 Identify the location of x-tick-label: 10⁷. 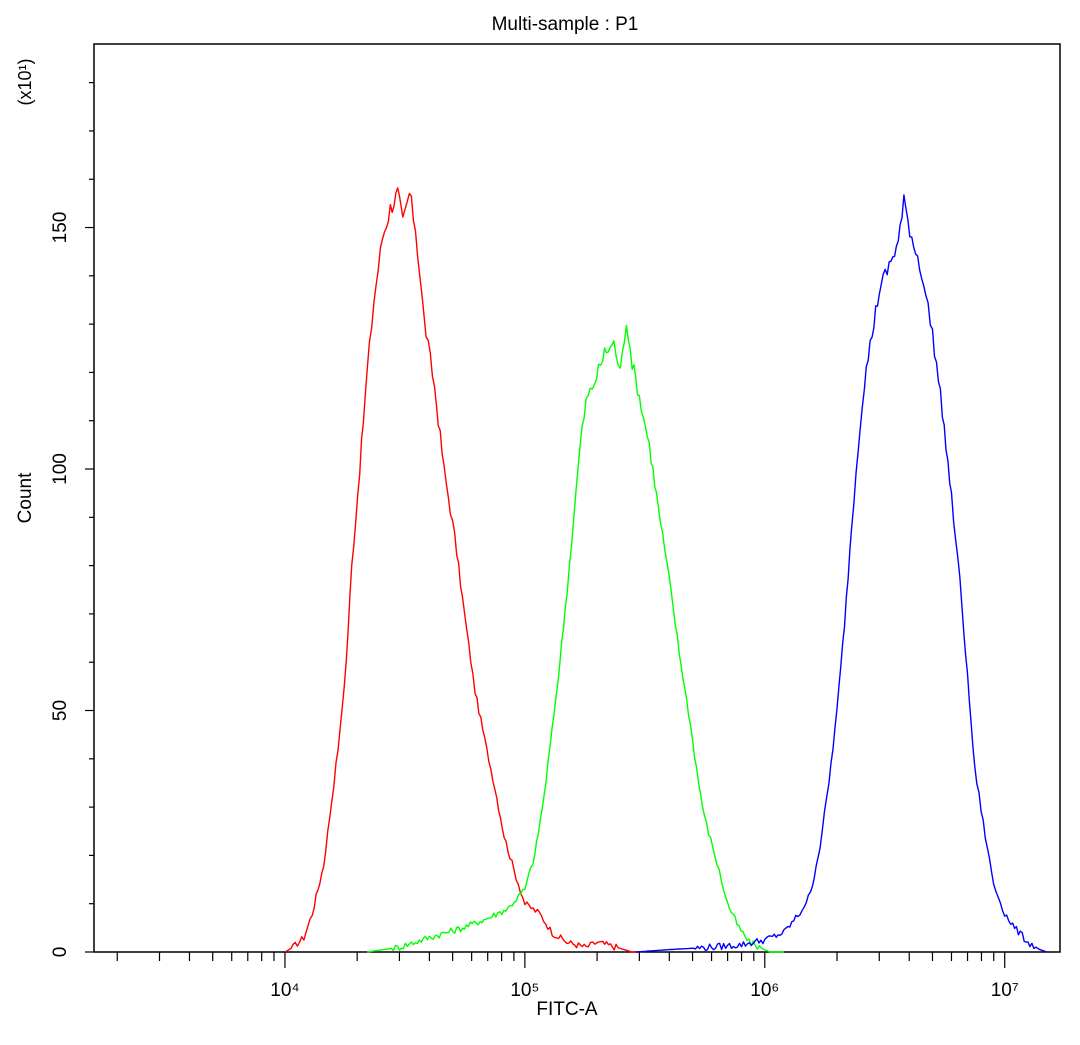
(1005, 990).